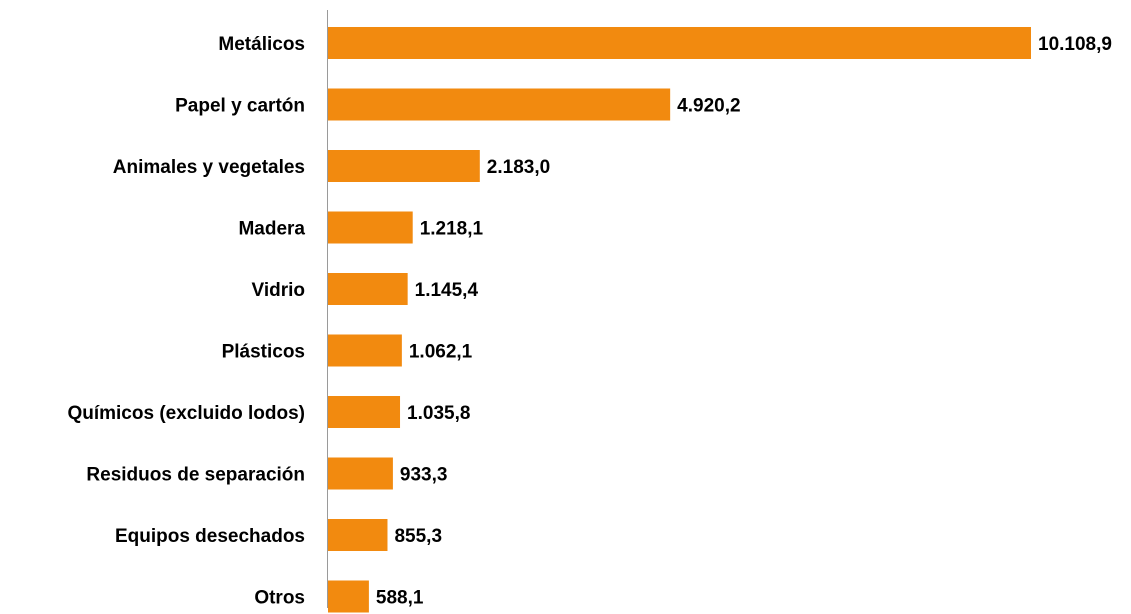 The image size is (1131, 614). What do you see at coordinates (518, 167) in the screenshot?
I see `value-label-2: 2.183,0` at bounding box center [518, 167].